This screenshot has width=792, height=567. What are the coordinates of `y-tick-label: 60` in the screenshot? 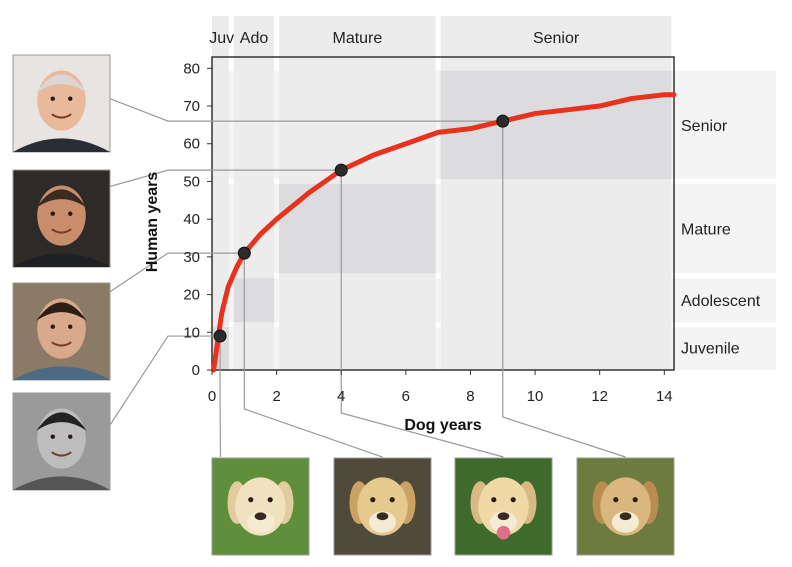 It's located at (191, 144).